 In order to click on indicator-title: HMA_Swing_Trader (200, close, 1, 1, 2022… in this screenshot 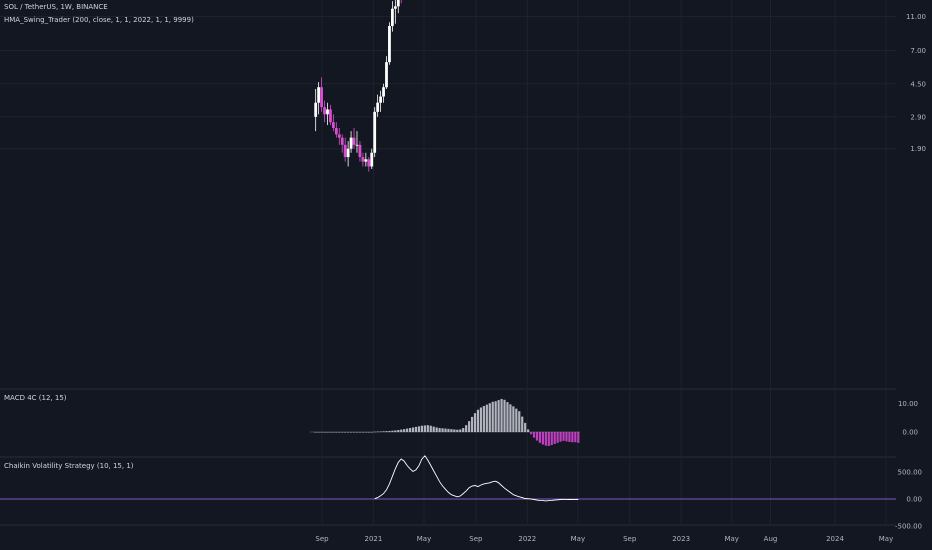, I will do `click(99, 20)`.